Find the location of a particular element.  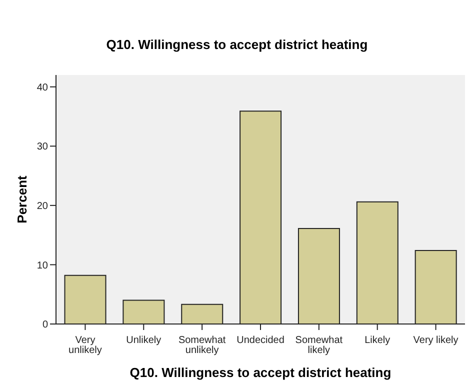

x-tick-label: Somewhat unlikely is located at coordinates (202, 345).